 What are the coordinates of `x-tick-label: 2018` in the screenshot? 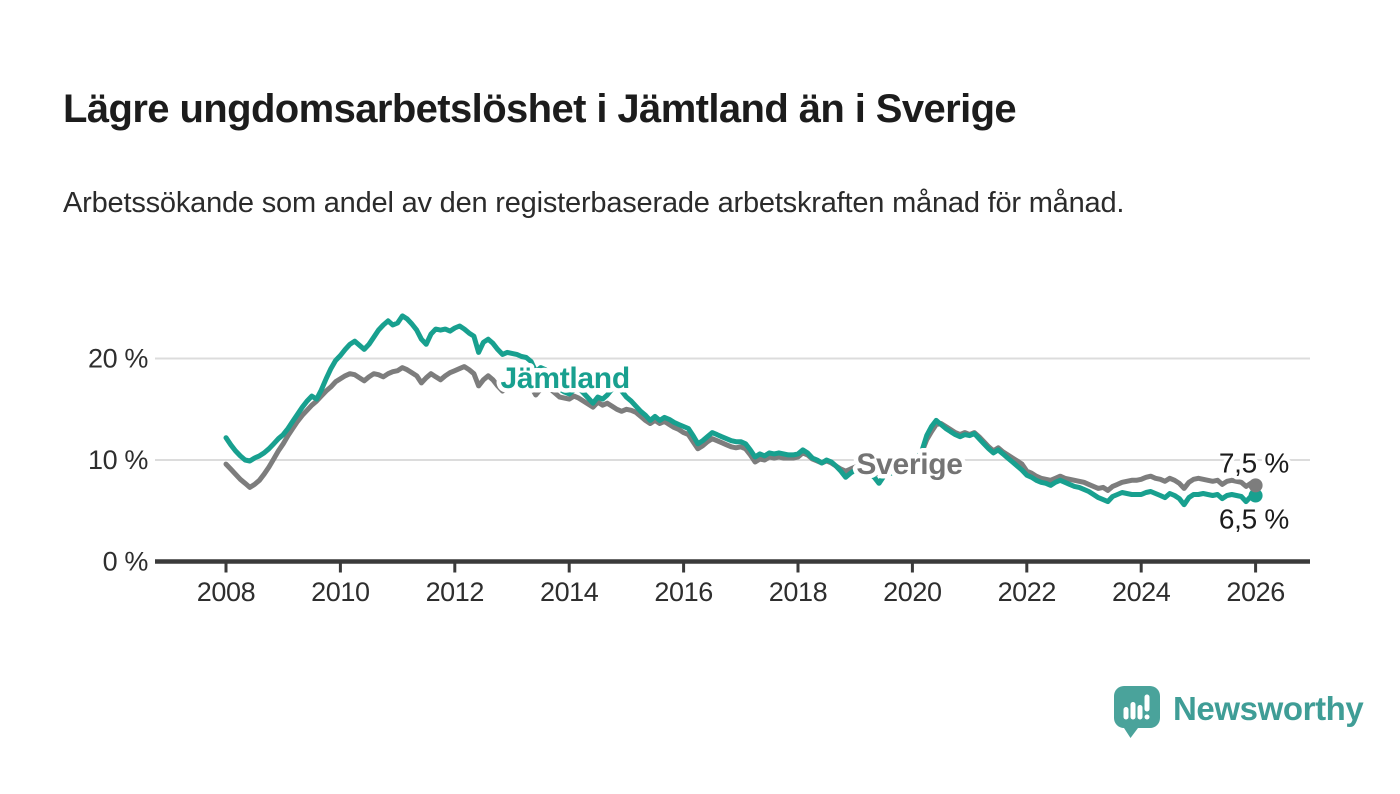 It's located at (798, 592).